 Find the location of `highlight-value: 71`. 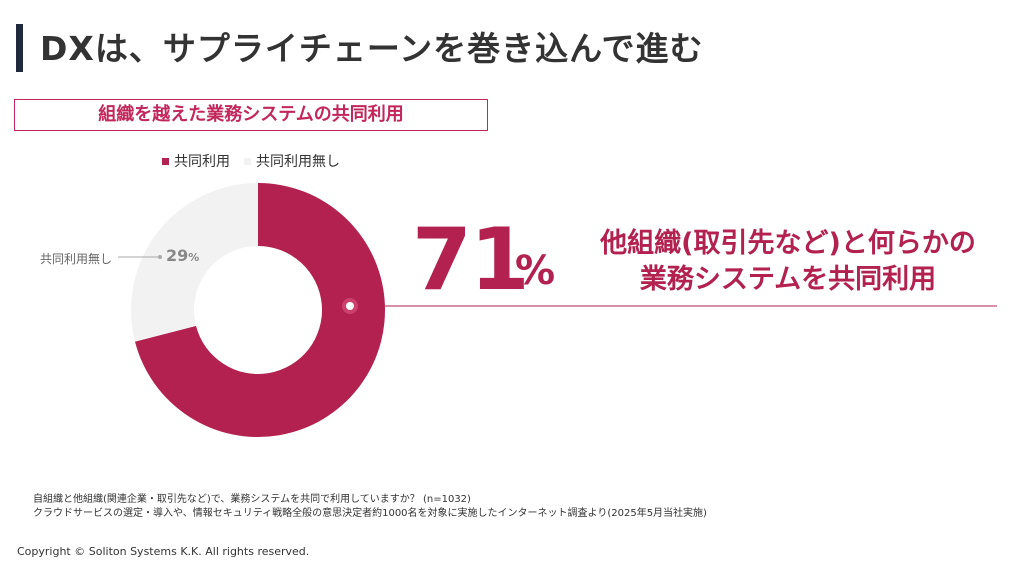

highlight-value: 71 is located at coordinates (471, 260).